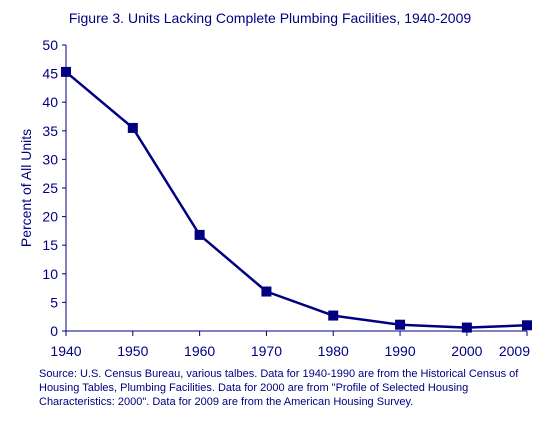 The width and height of the screenshot is (550, 423). I want to click on y-tick-label: 50, so click(50, 45).